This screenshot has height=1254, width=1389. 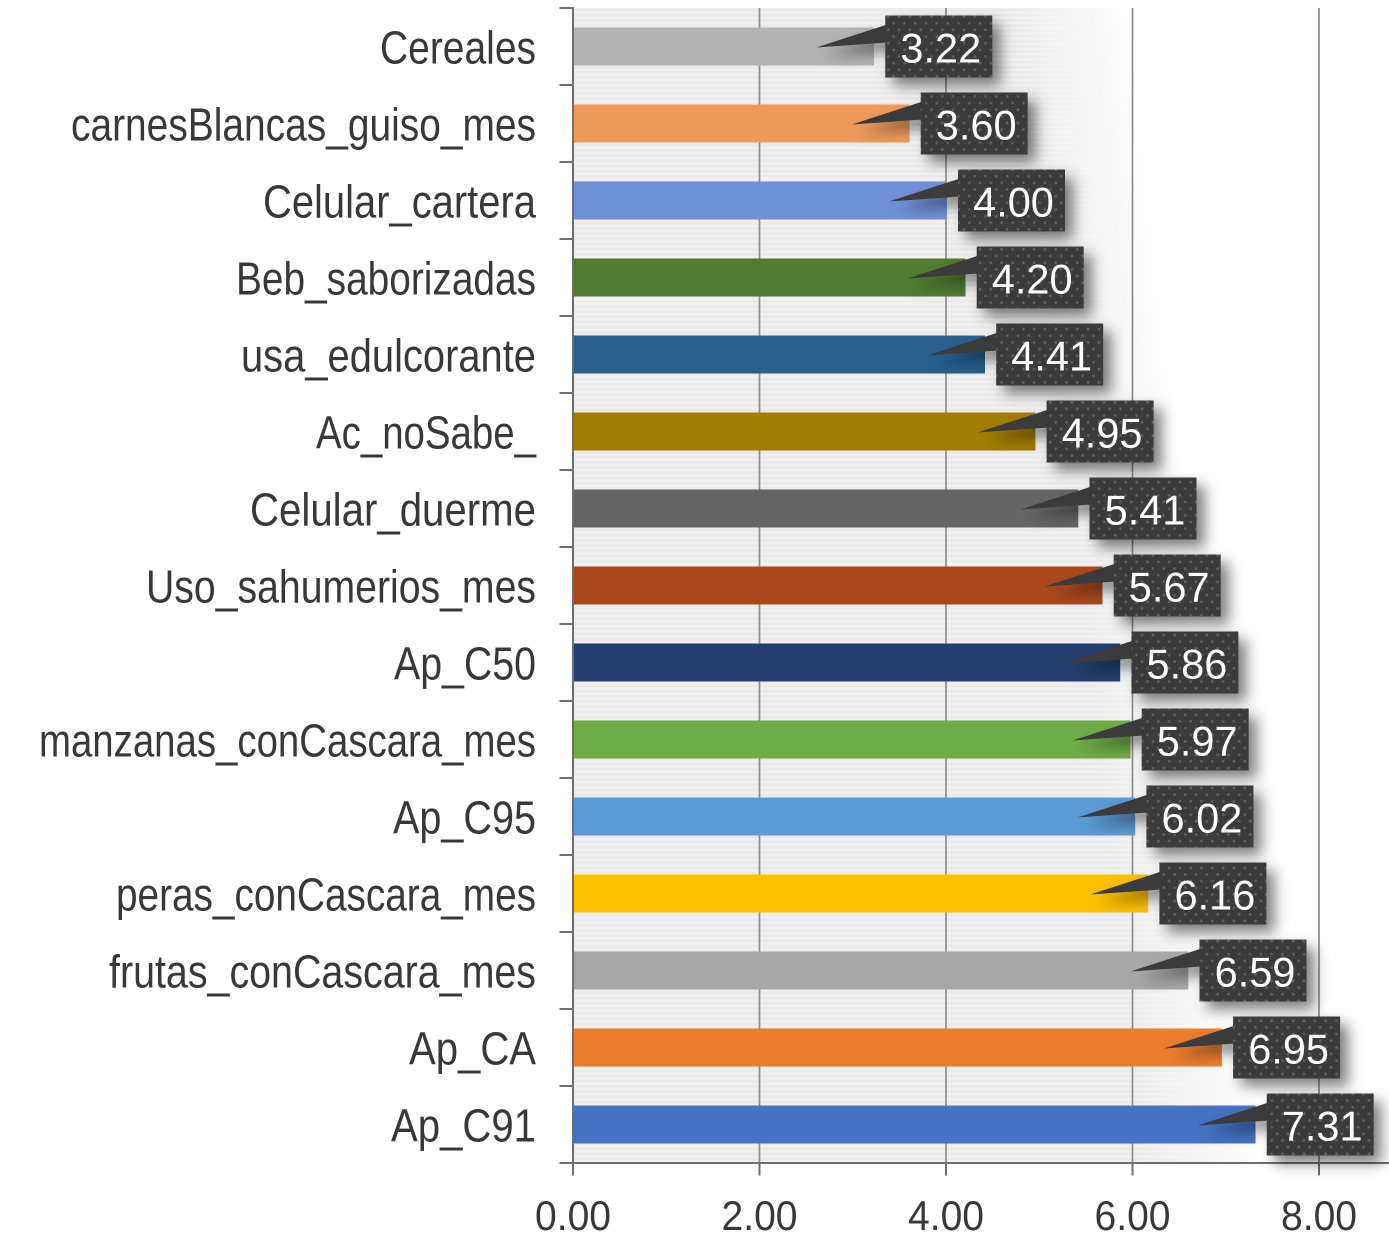 What do you see at coordinates (1187, 664) in the screenshot?
I see `svg-text: 5.86` at bounding box center [1187, 664].